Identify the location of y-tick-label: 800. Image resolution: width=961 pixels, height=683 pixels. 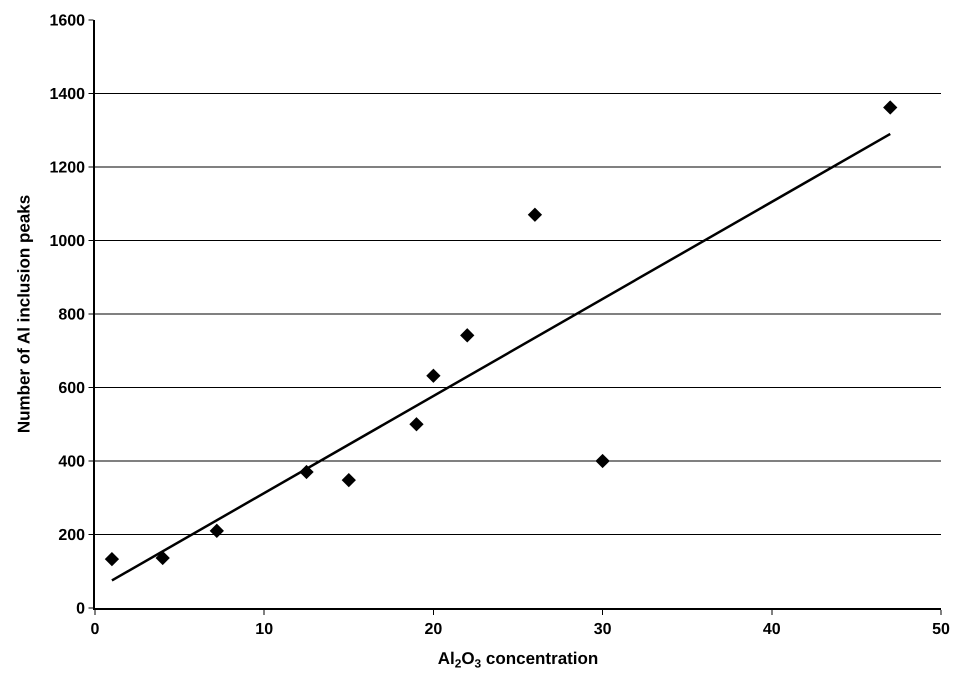
(72, 315).